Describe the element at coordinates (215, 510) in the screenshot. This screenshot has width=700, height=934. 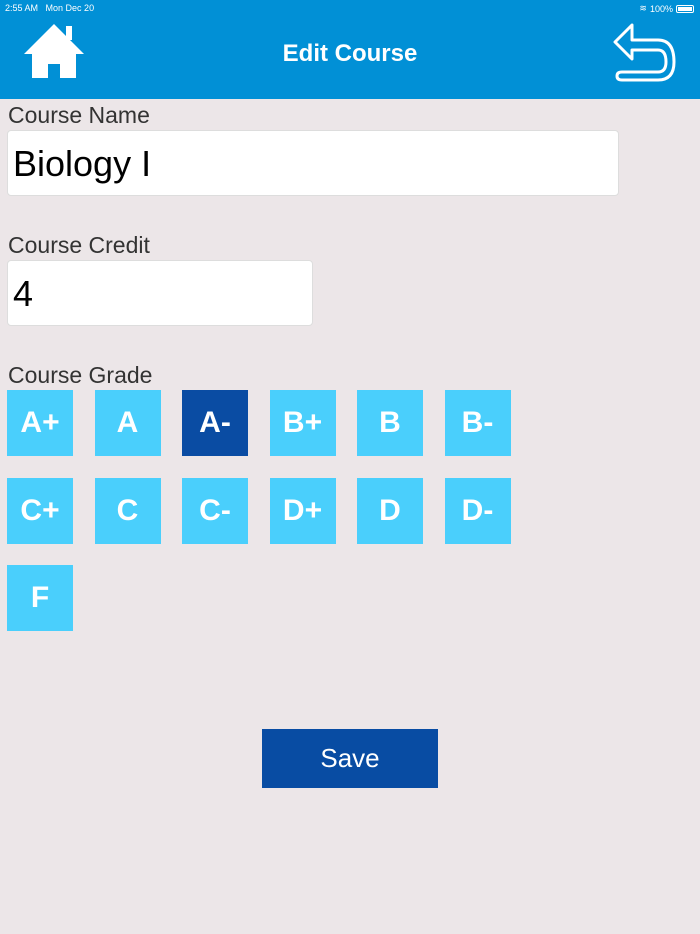
I see `grade-button: C-` at that location.